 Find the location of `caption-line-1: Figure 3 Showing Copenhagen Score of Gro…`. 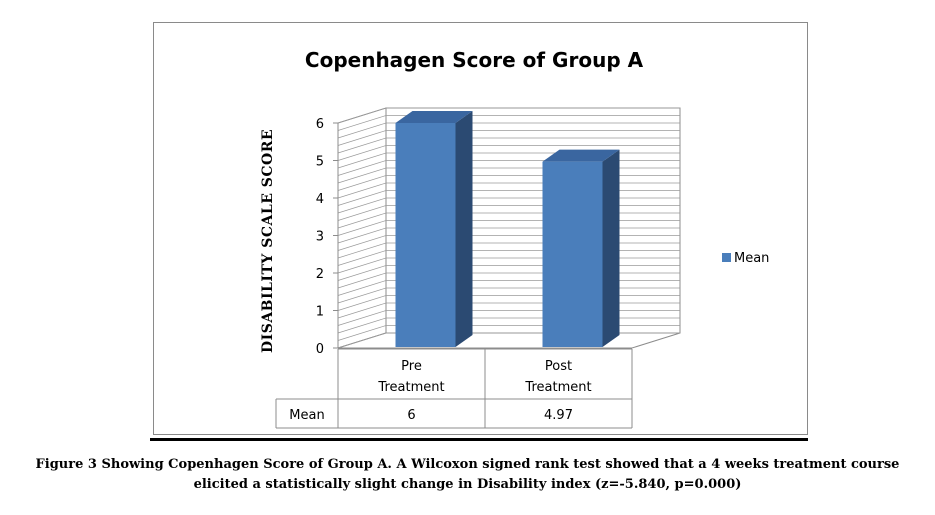

caption-line-1: Figure 3 Showing Copenhagen Score of Gro… is located at coordinates (467, 464).